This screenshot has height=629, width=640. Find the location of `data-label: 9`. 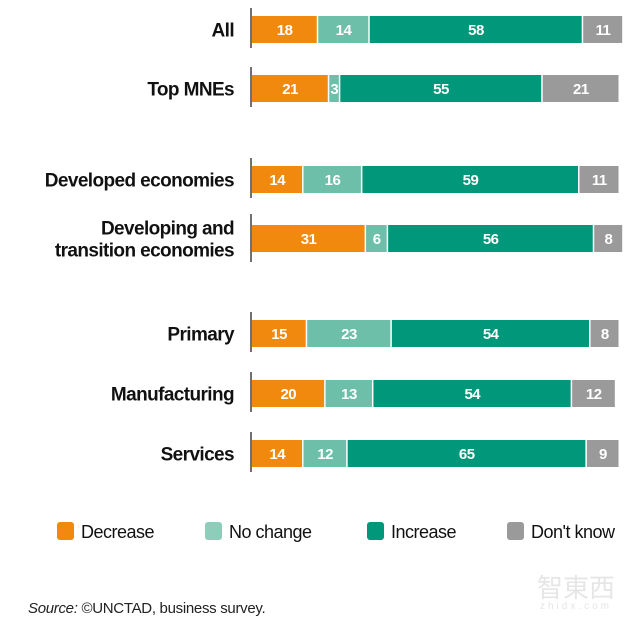

data-label: 9 is located at coordinates (603, 454).